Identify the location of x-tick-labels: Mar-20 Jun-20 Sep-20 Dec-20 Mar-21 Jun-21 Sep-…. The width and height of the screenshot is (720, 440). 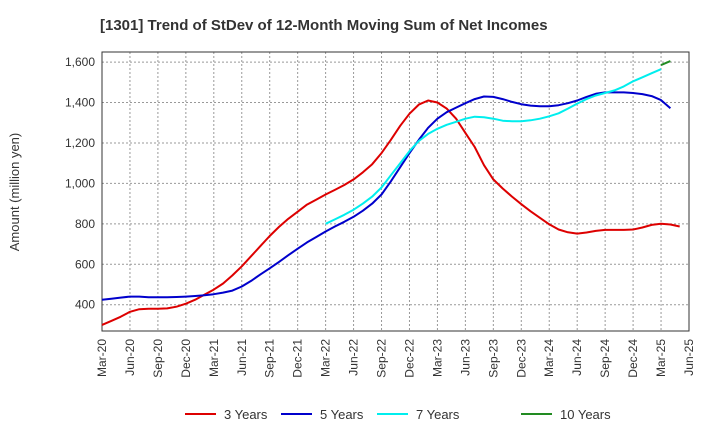
(395, 358).